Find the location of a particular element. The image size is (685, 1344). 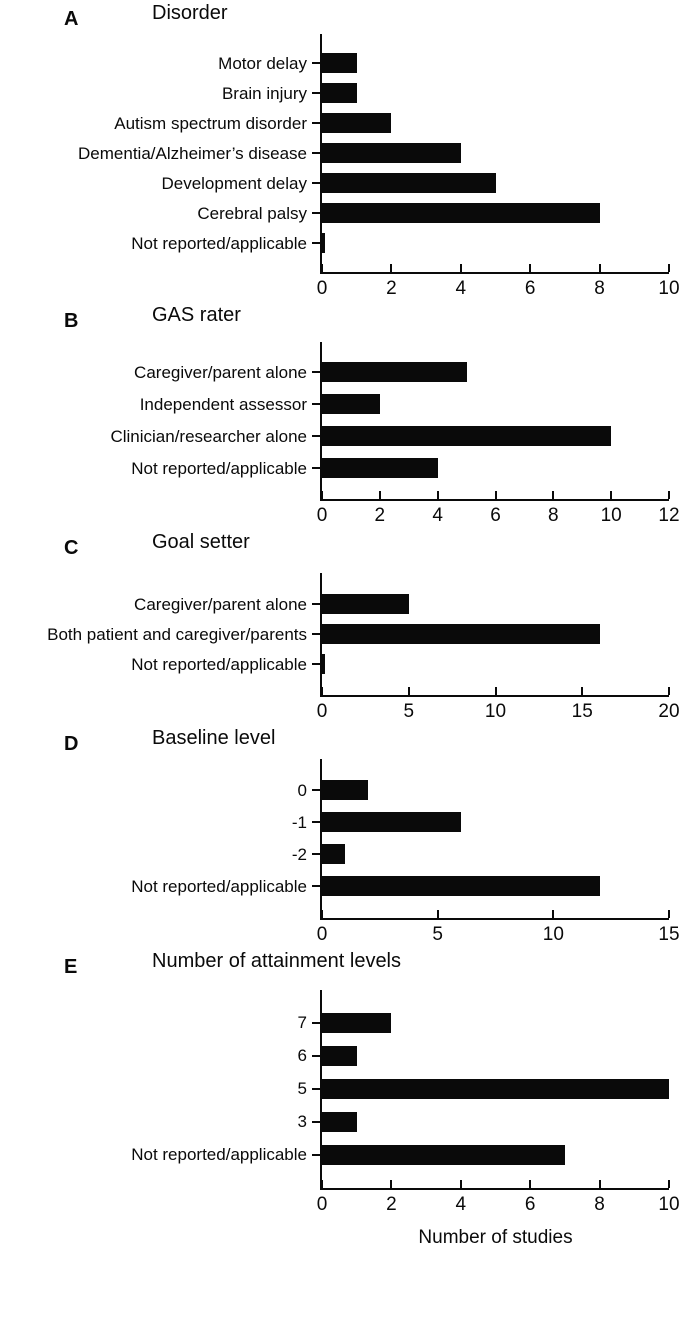

category-label: Motor delay is located at coordinates (262, 63).